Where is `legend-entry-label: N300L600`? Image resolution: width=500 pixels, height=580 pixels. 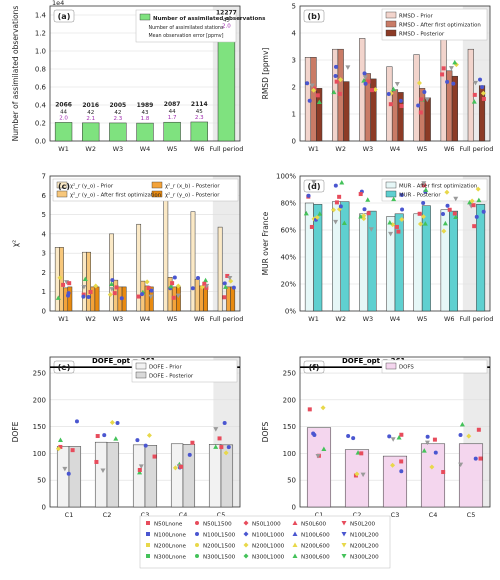 legend-entry-label: N300L600 is located at coordinates (315, 558).